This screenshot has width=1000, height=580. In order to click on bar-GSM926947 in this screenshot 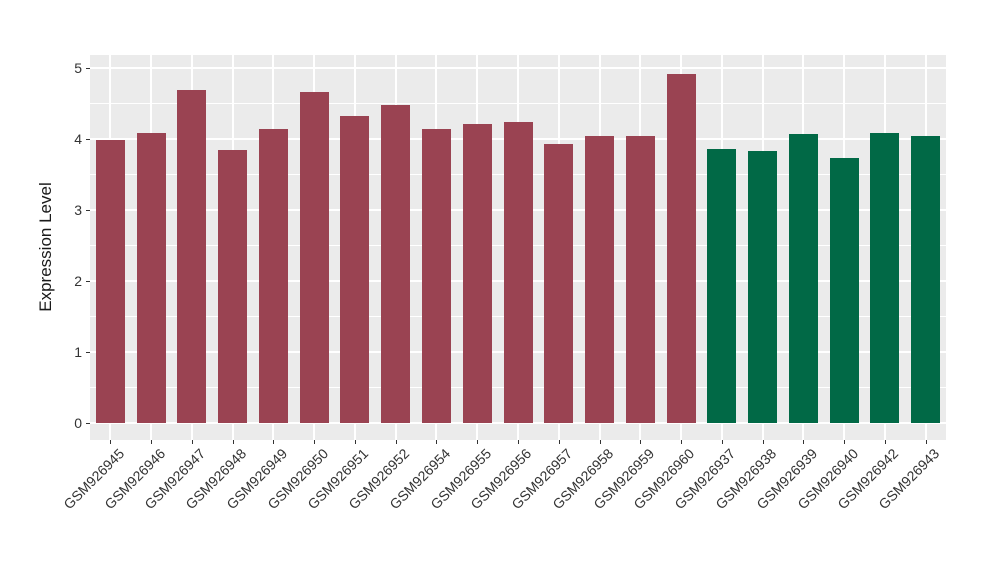, I will do `click(192, 256)`.